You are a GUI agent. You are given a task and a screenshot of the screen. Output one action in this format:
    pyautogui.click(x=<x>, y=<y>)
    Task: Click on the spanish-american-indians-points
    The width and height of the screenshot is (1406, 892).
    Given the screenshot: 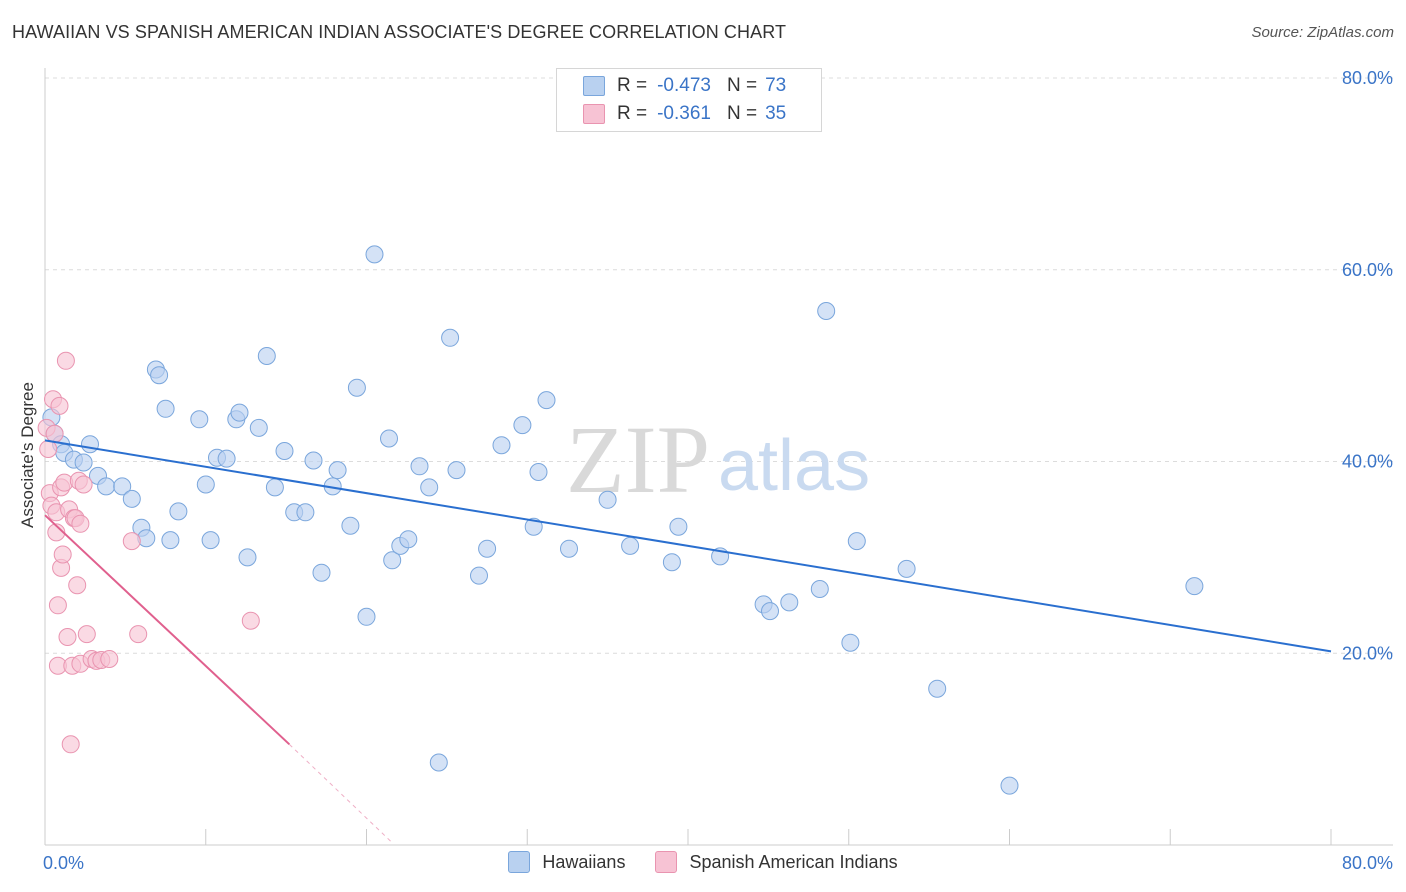 What is the action you would take?
    pyautogui.click(x=148, y=552)
    